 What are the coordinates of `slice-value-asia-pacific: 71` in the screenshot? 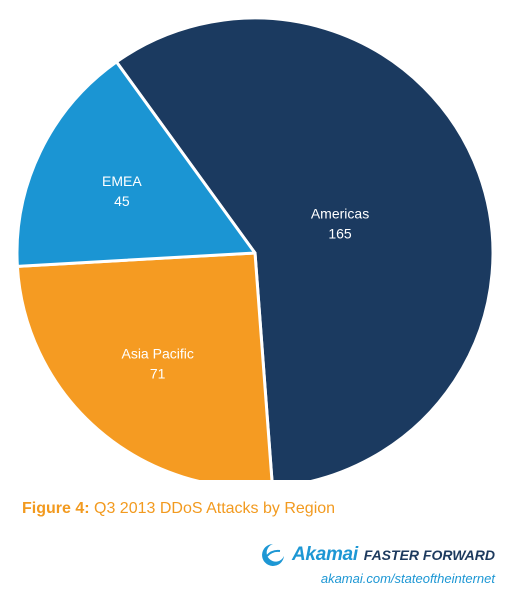 It's located at (158, 374).